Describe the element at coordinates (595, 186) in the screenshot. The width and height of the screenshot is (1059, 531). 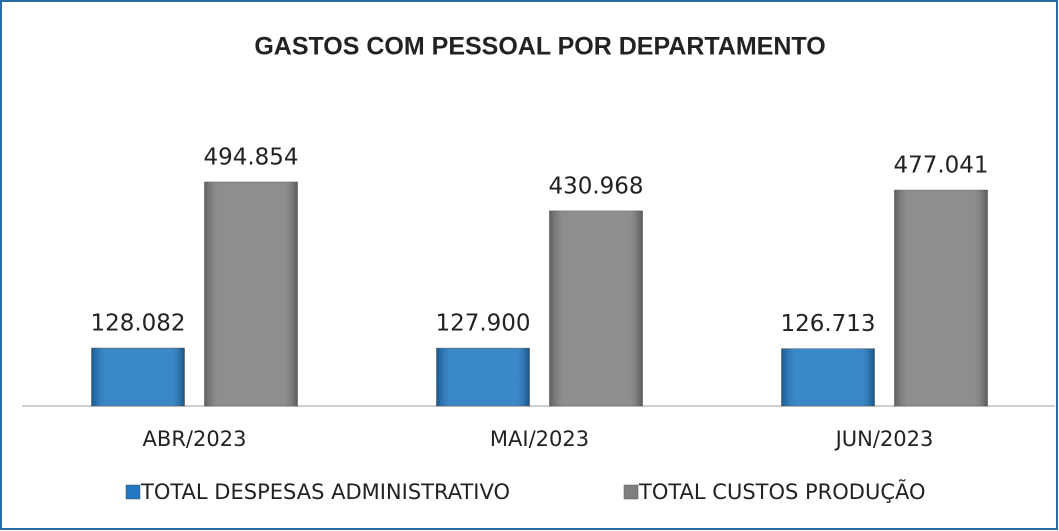
I see `data-label: 430.968` at that location.